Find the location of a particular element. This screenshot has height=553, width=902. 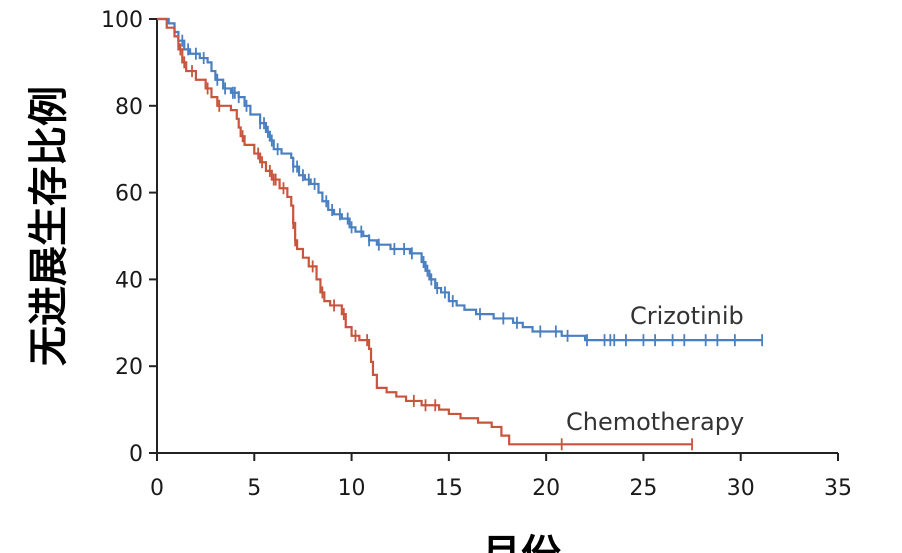

x-tick-label: 10 is located at coordinates (352, 488).